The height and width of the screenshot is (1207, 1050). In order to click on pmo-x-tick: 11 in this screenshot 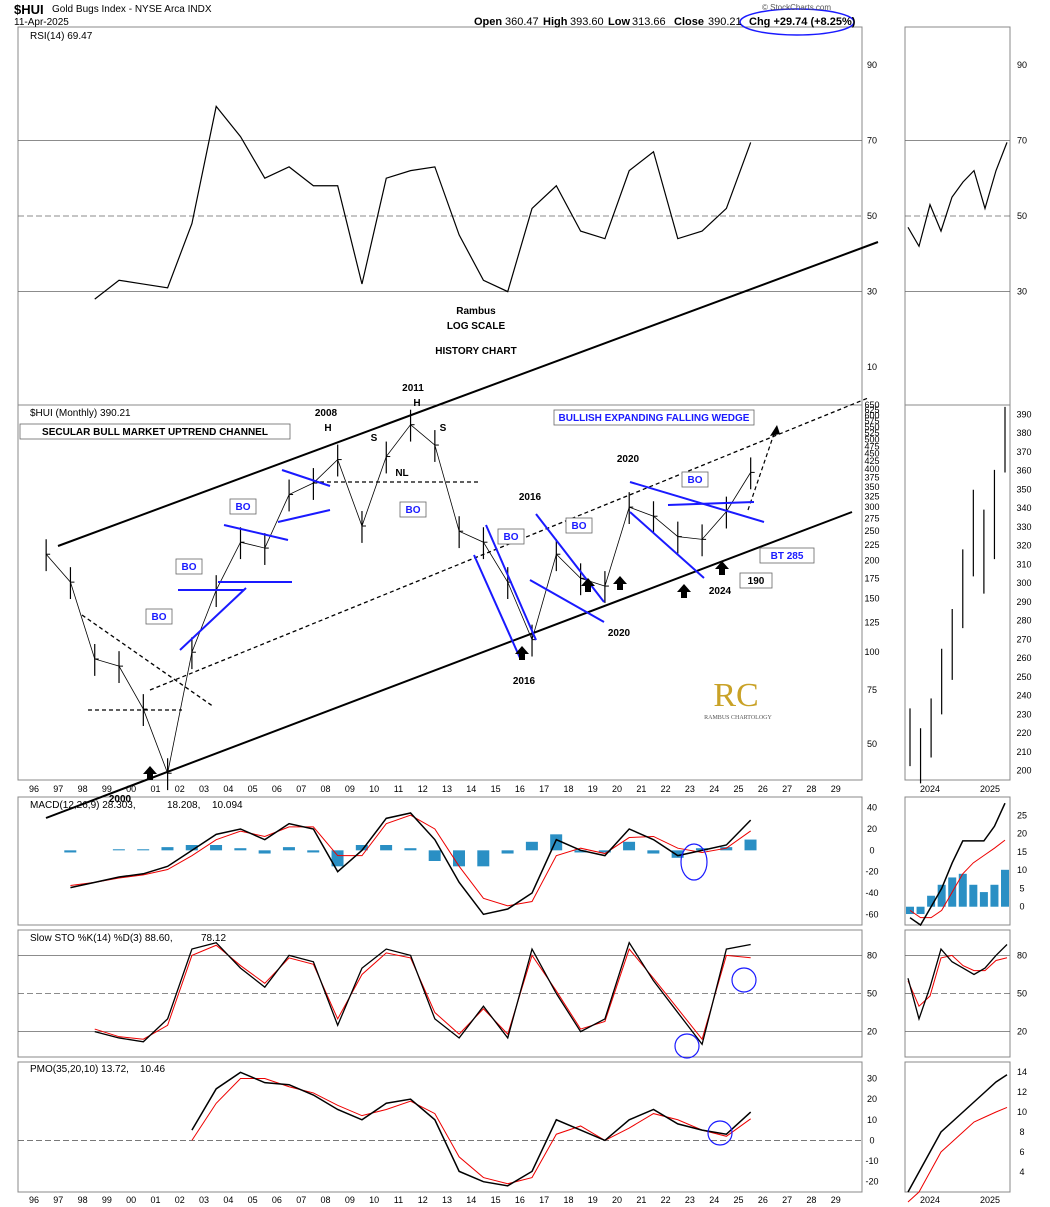, I will do `click(398, 1200)`.